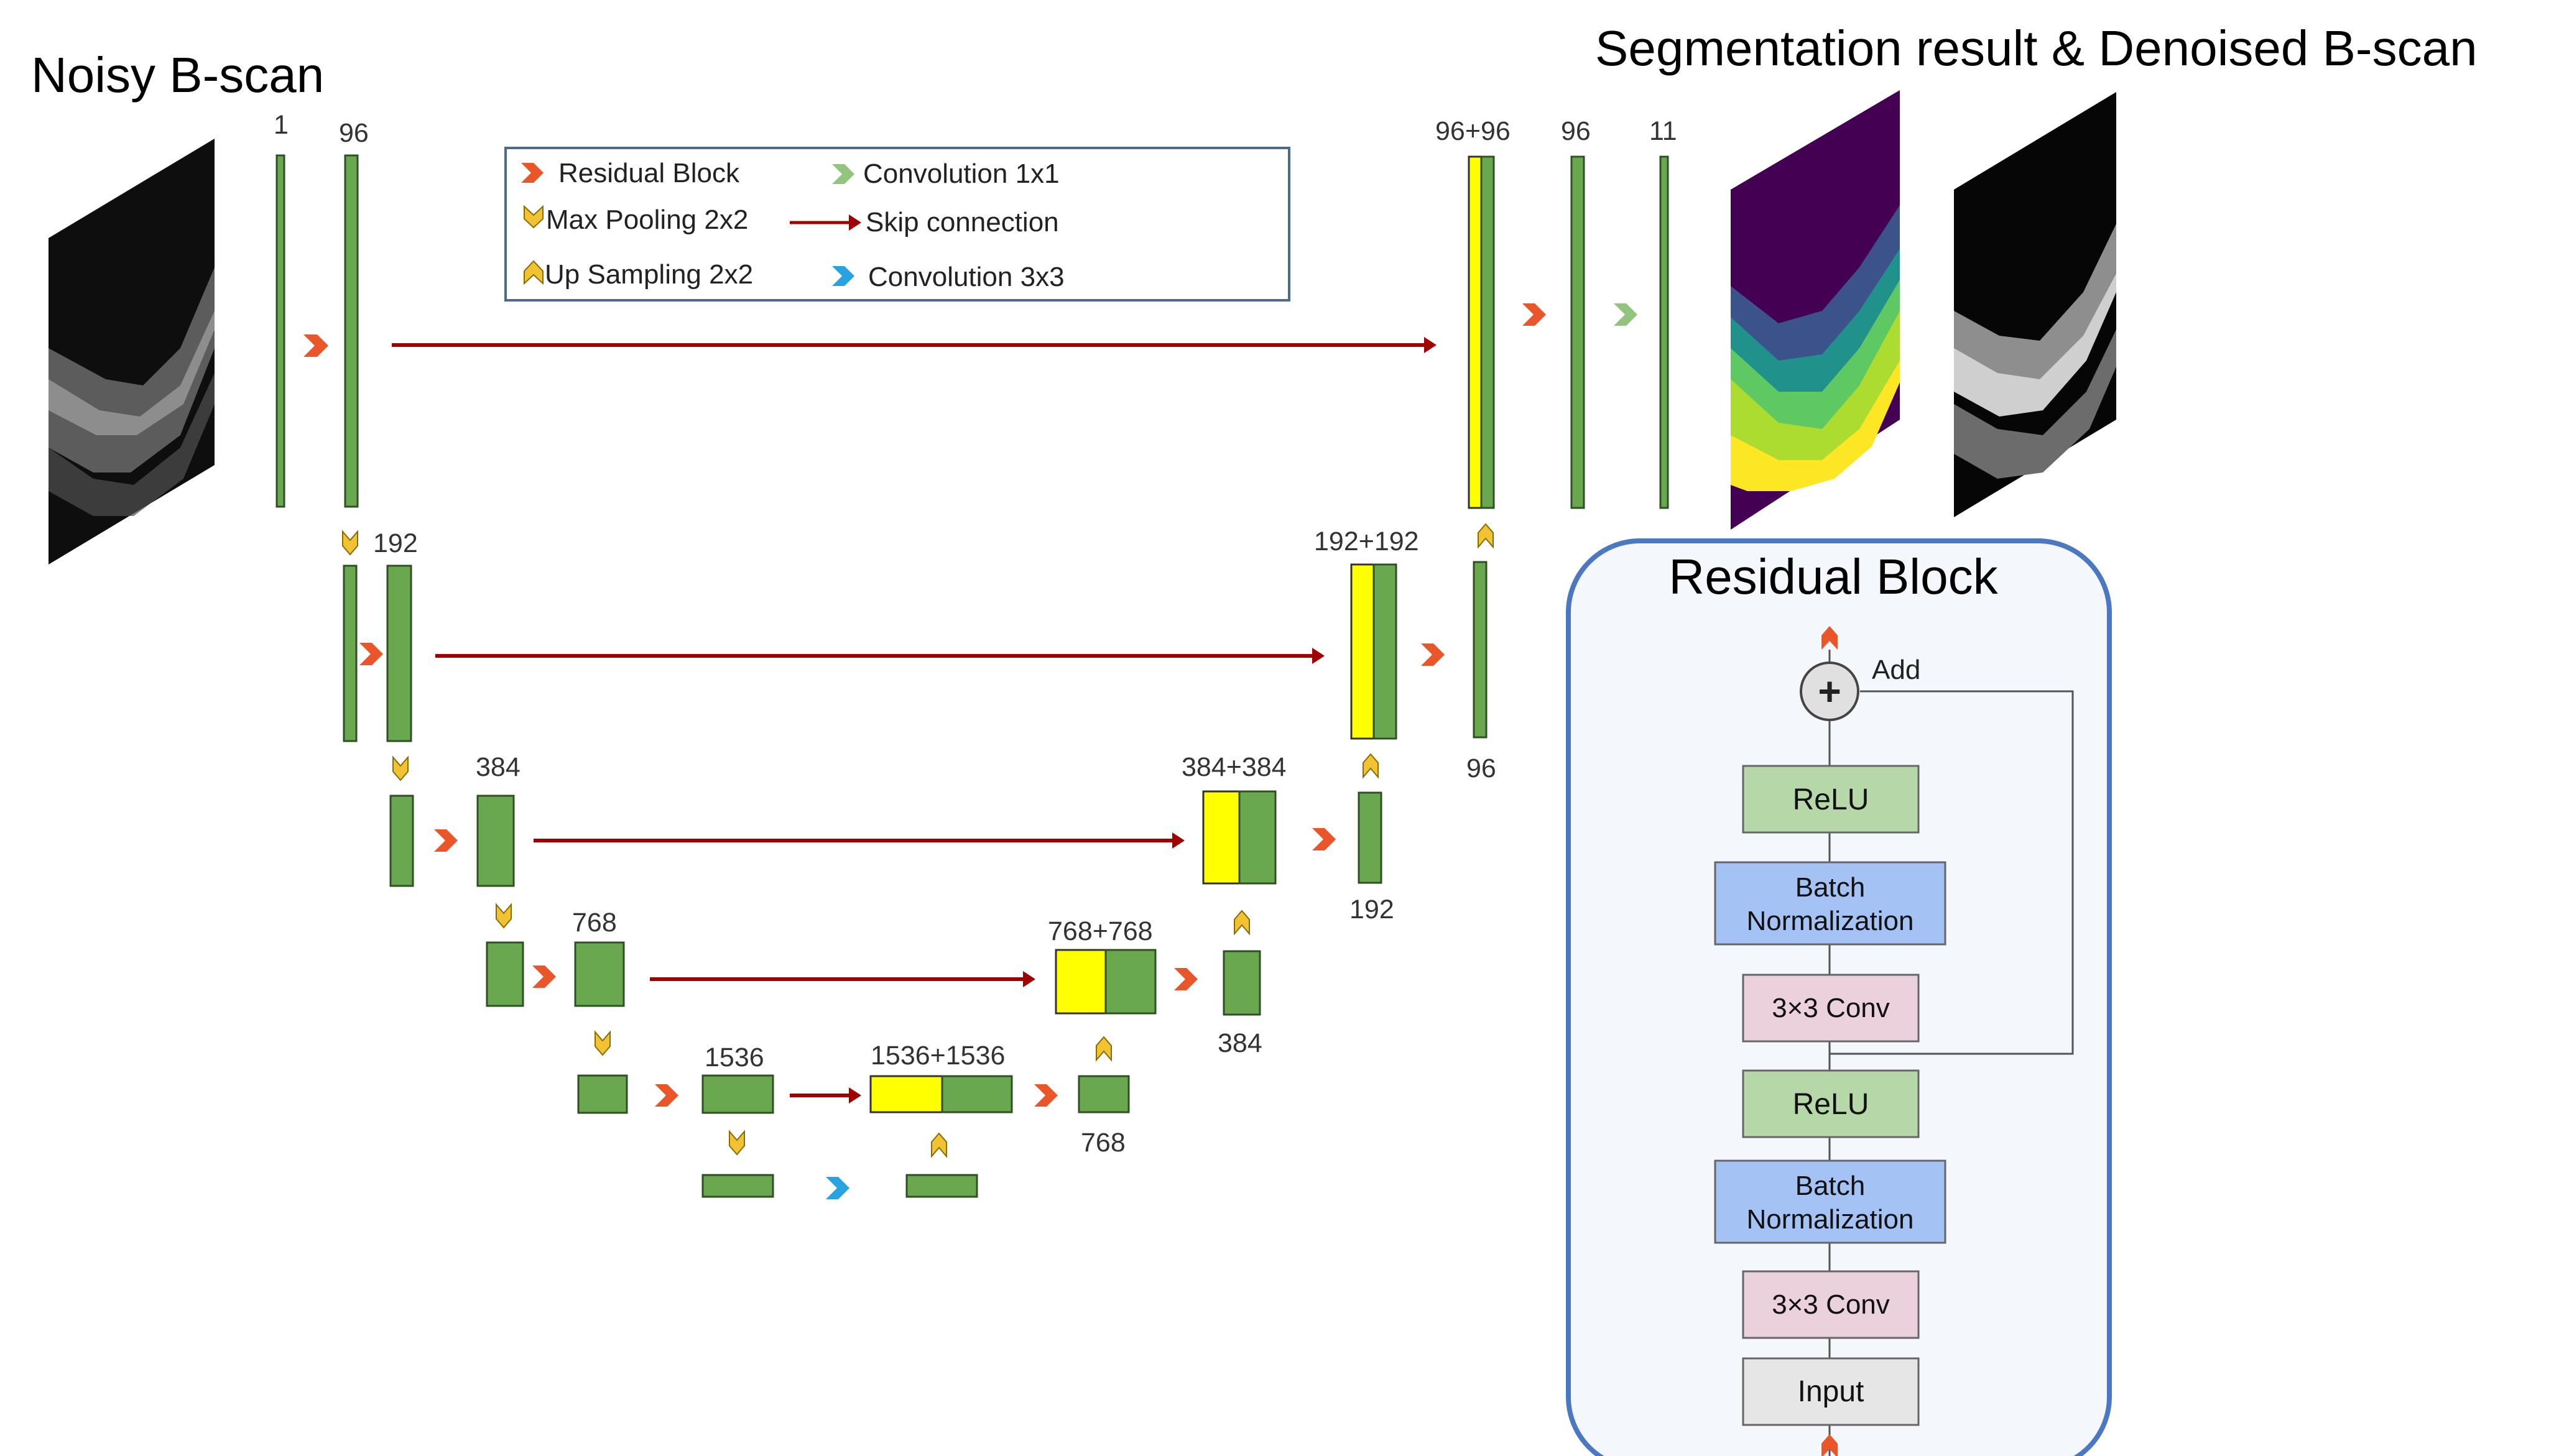 The image size is (2559, 1456). I want to click on input-label: Input, so click(1831, 1391).